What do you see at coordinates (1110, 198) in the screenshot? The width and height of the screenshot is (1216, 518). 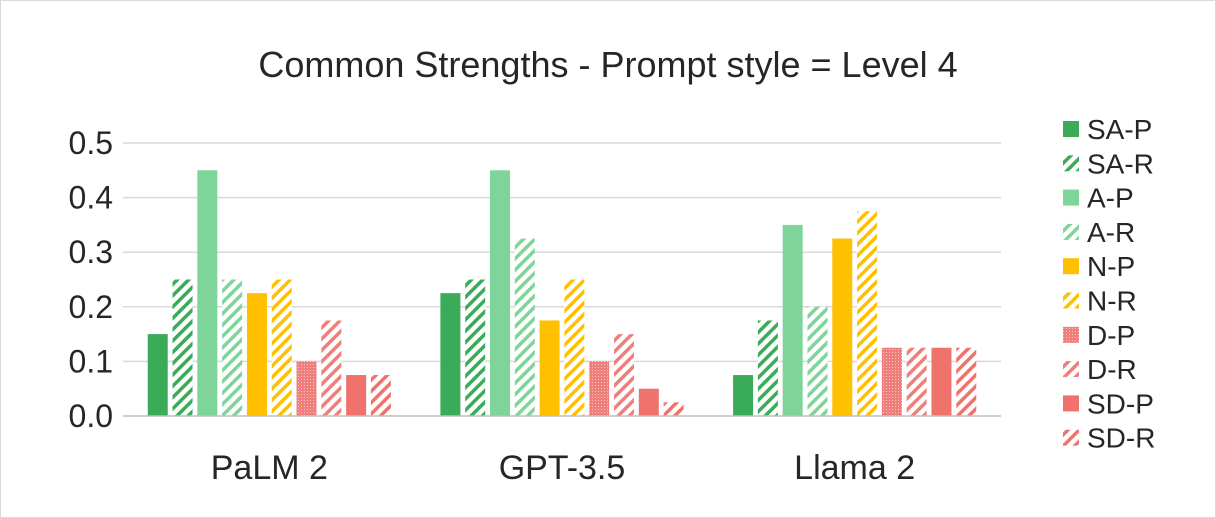 I see `legend-label: A-P` at bounding box center [1110, 198].